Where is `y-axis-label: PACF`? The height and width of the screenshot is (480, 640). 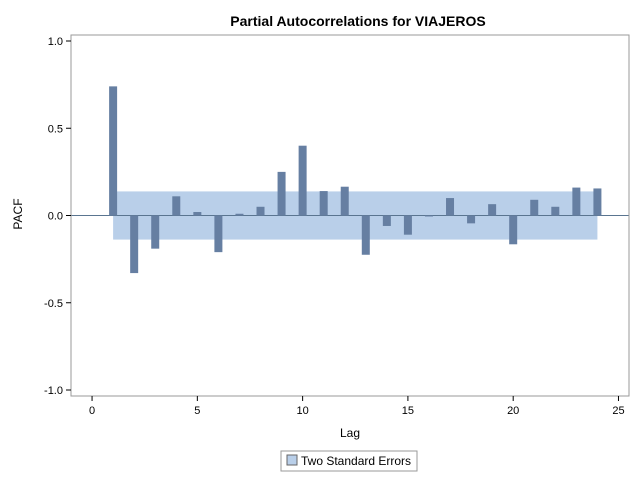
y-axis-label: PACF is located at coordinates (18, 213).